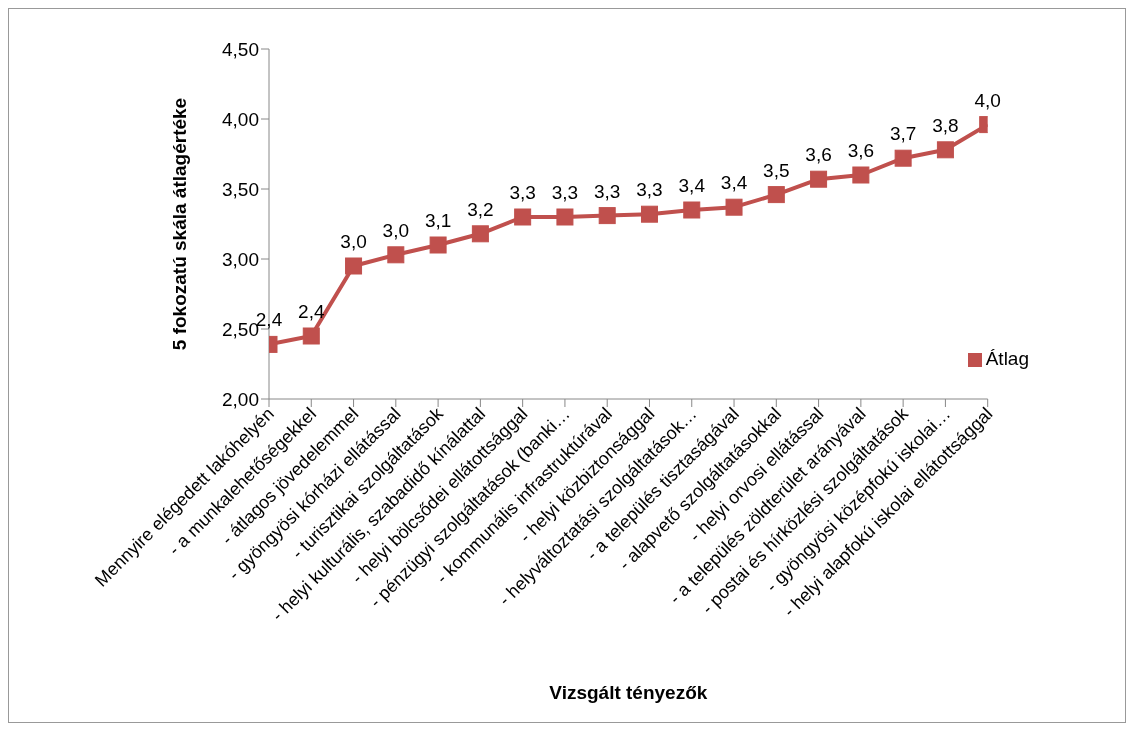 This screenshot has width=1136, height=733. What do you see at coordinates (240, 49) in the screenshot?
I see `y-tick-label: 4,50` at bounding box center [240, 49].